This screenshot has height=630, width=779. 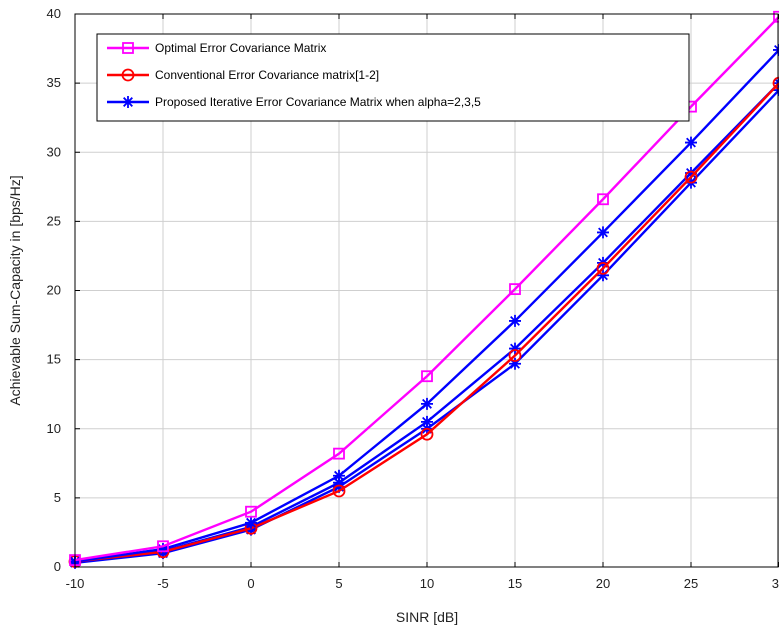 I want to click on x-tick-label: 15, so click(x=515, y=583).